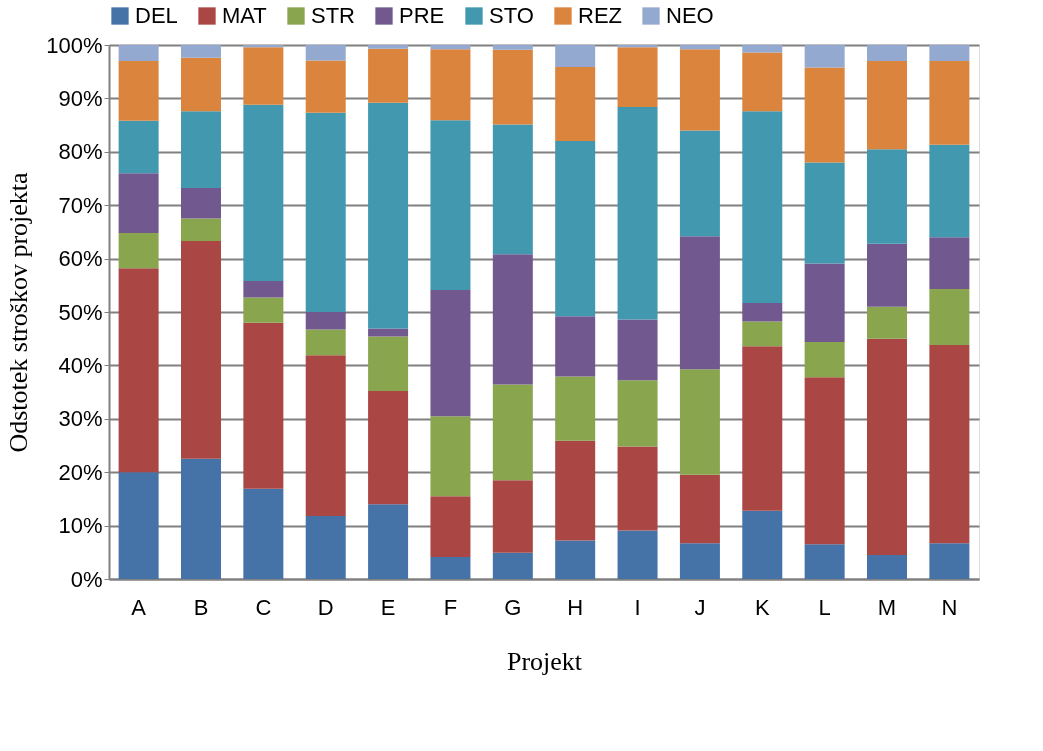 The image size is (1043, 751). Describe the element at coordinates (80, 205) in the screenshot. I see `y-tick-label: 70%` at that location.